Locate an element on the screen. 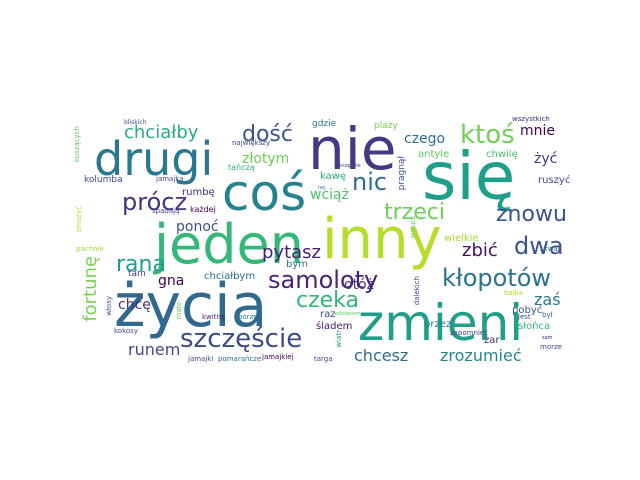 The image size is (640, 480). cloud-word: jamajkiej is located at coordinates (278, 357).